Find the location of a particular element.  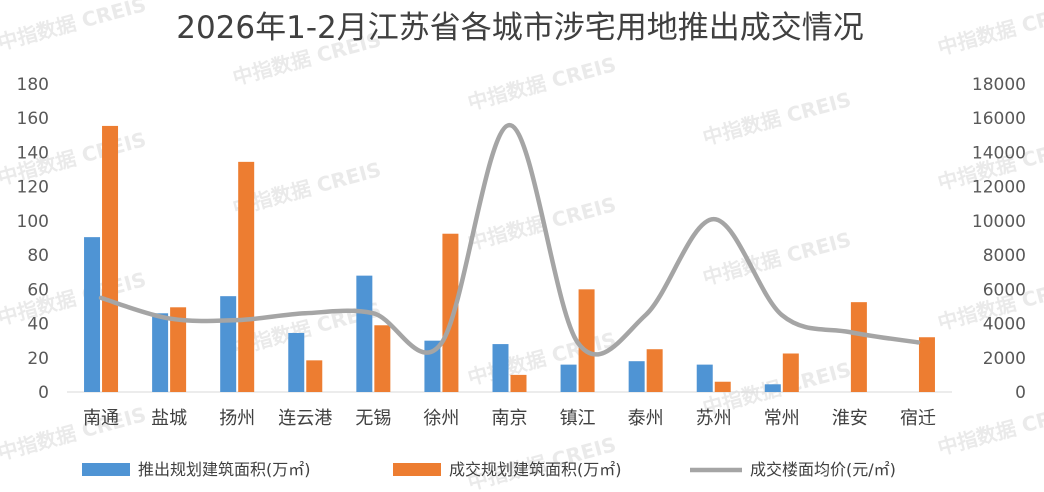

left-tick-label: 40 is located at coordinates (38, 325).